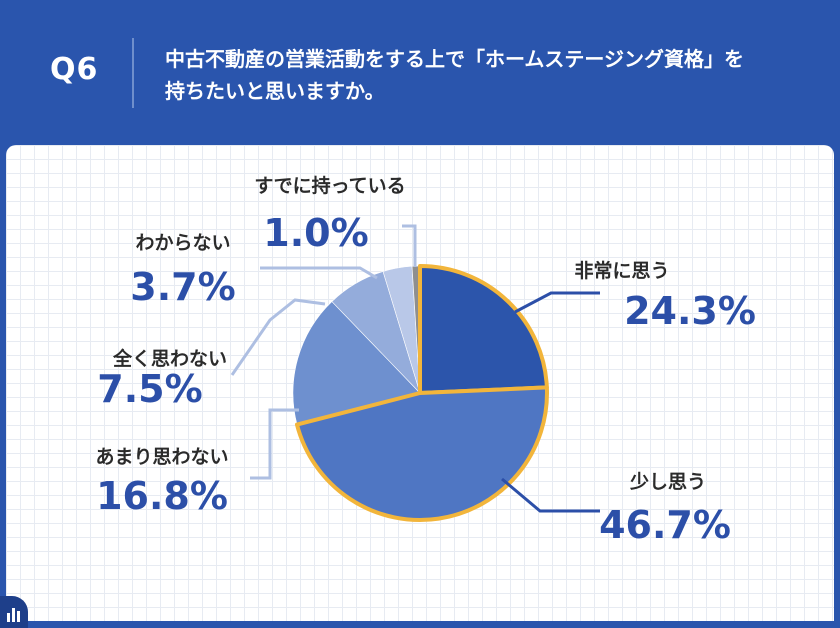 The width and height of the screenshot is (840, 628). Describe the element at coordinates (149, 389) in the screenshot. I see `slice-value-4: 7.5%` at that location.